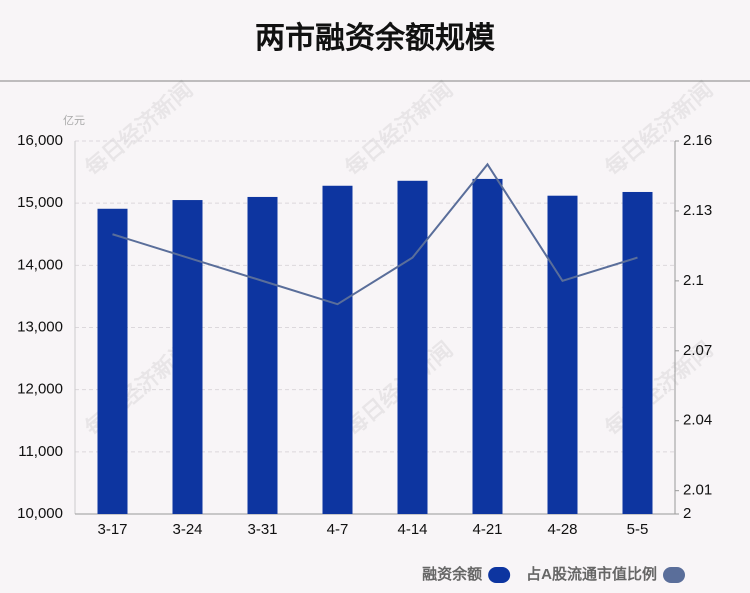  I want to click on y-unit: 亿元, so click(74, 120).